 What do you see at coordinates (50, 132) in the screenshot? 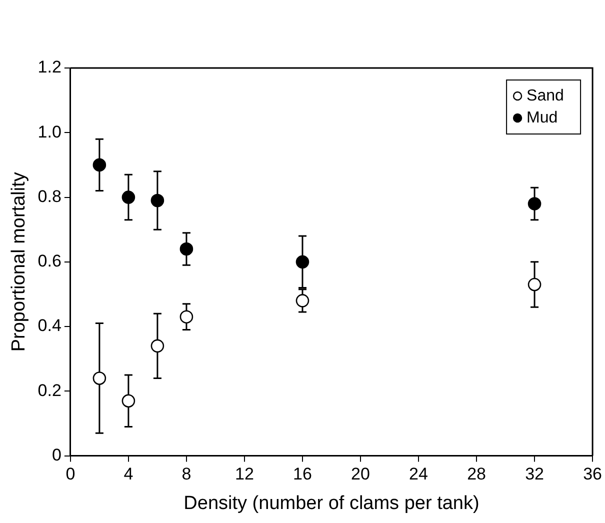
I see `y-tick-label: 1.0` at bounding box center [50, 132].